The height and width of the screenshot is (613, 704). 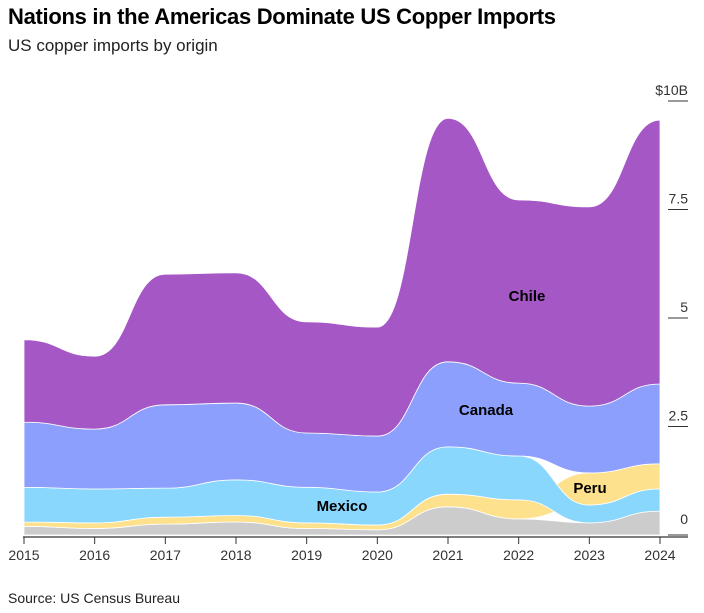 What do you see at coordinates (684, 307) in the screenshot?
I see `y-tick-label: 5` at bounding box center [684, 307].